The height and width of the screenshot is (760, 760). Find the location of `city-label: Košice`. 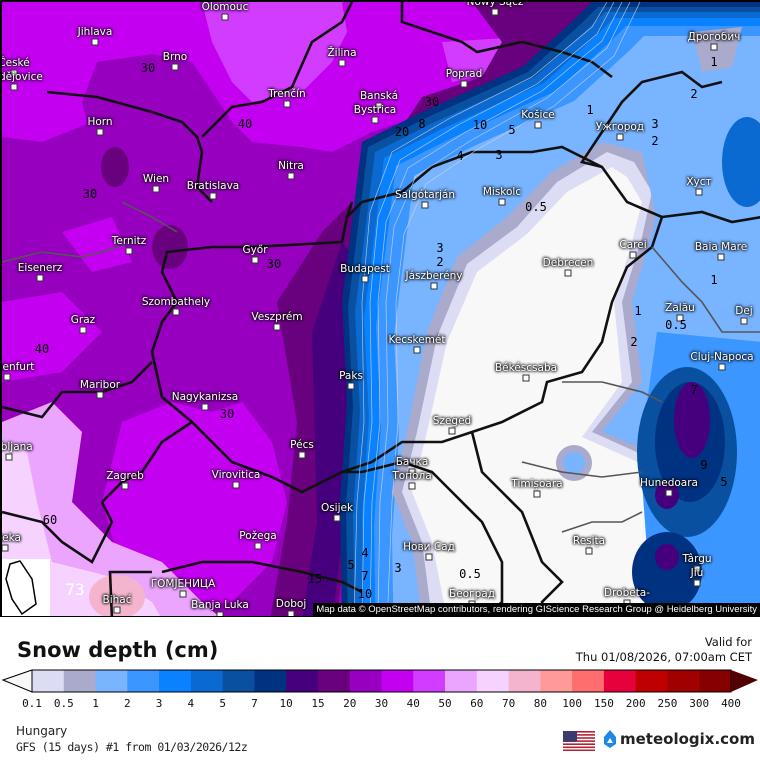

city-label: Košice is located at coordinates (538, 115).